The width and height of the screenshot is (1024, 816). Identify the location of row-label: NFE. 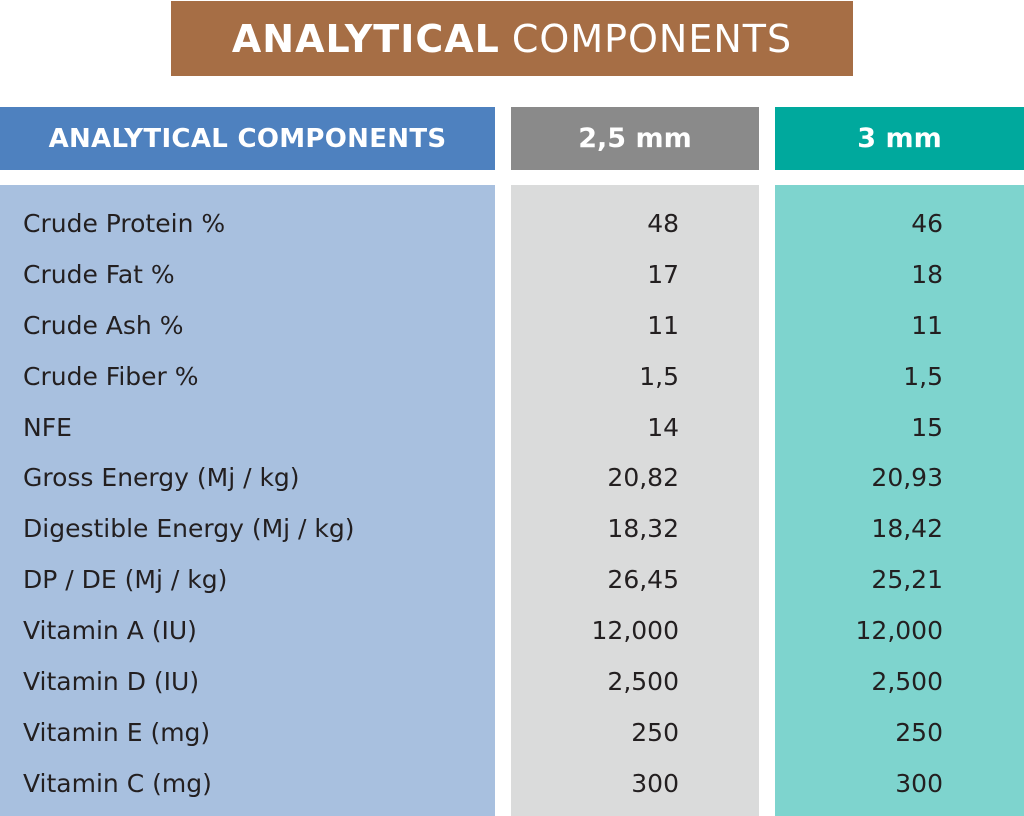
(47, 427).